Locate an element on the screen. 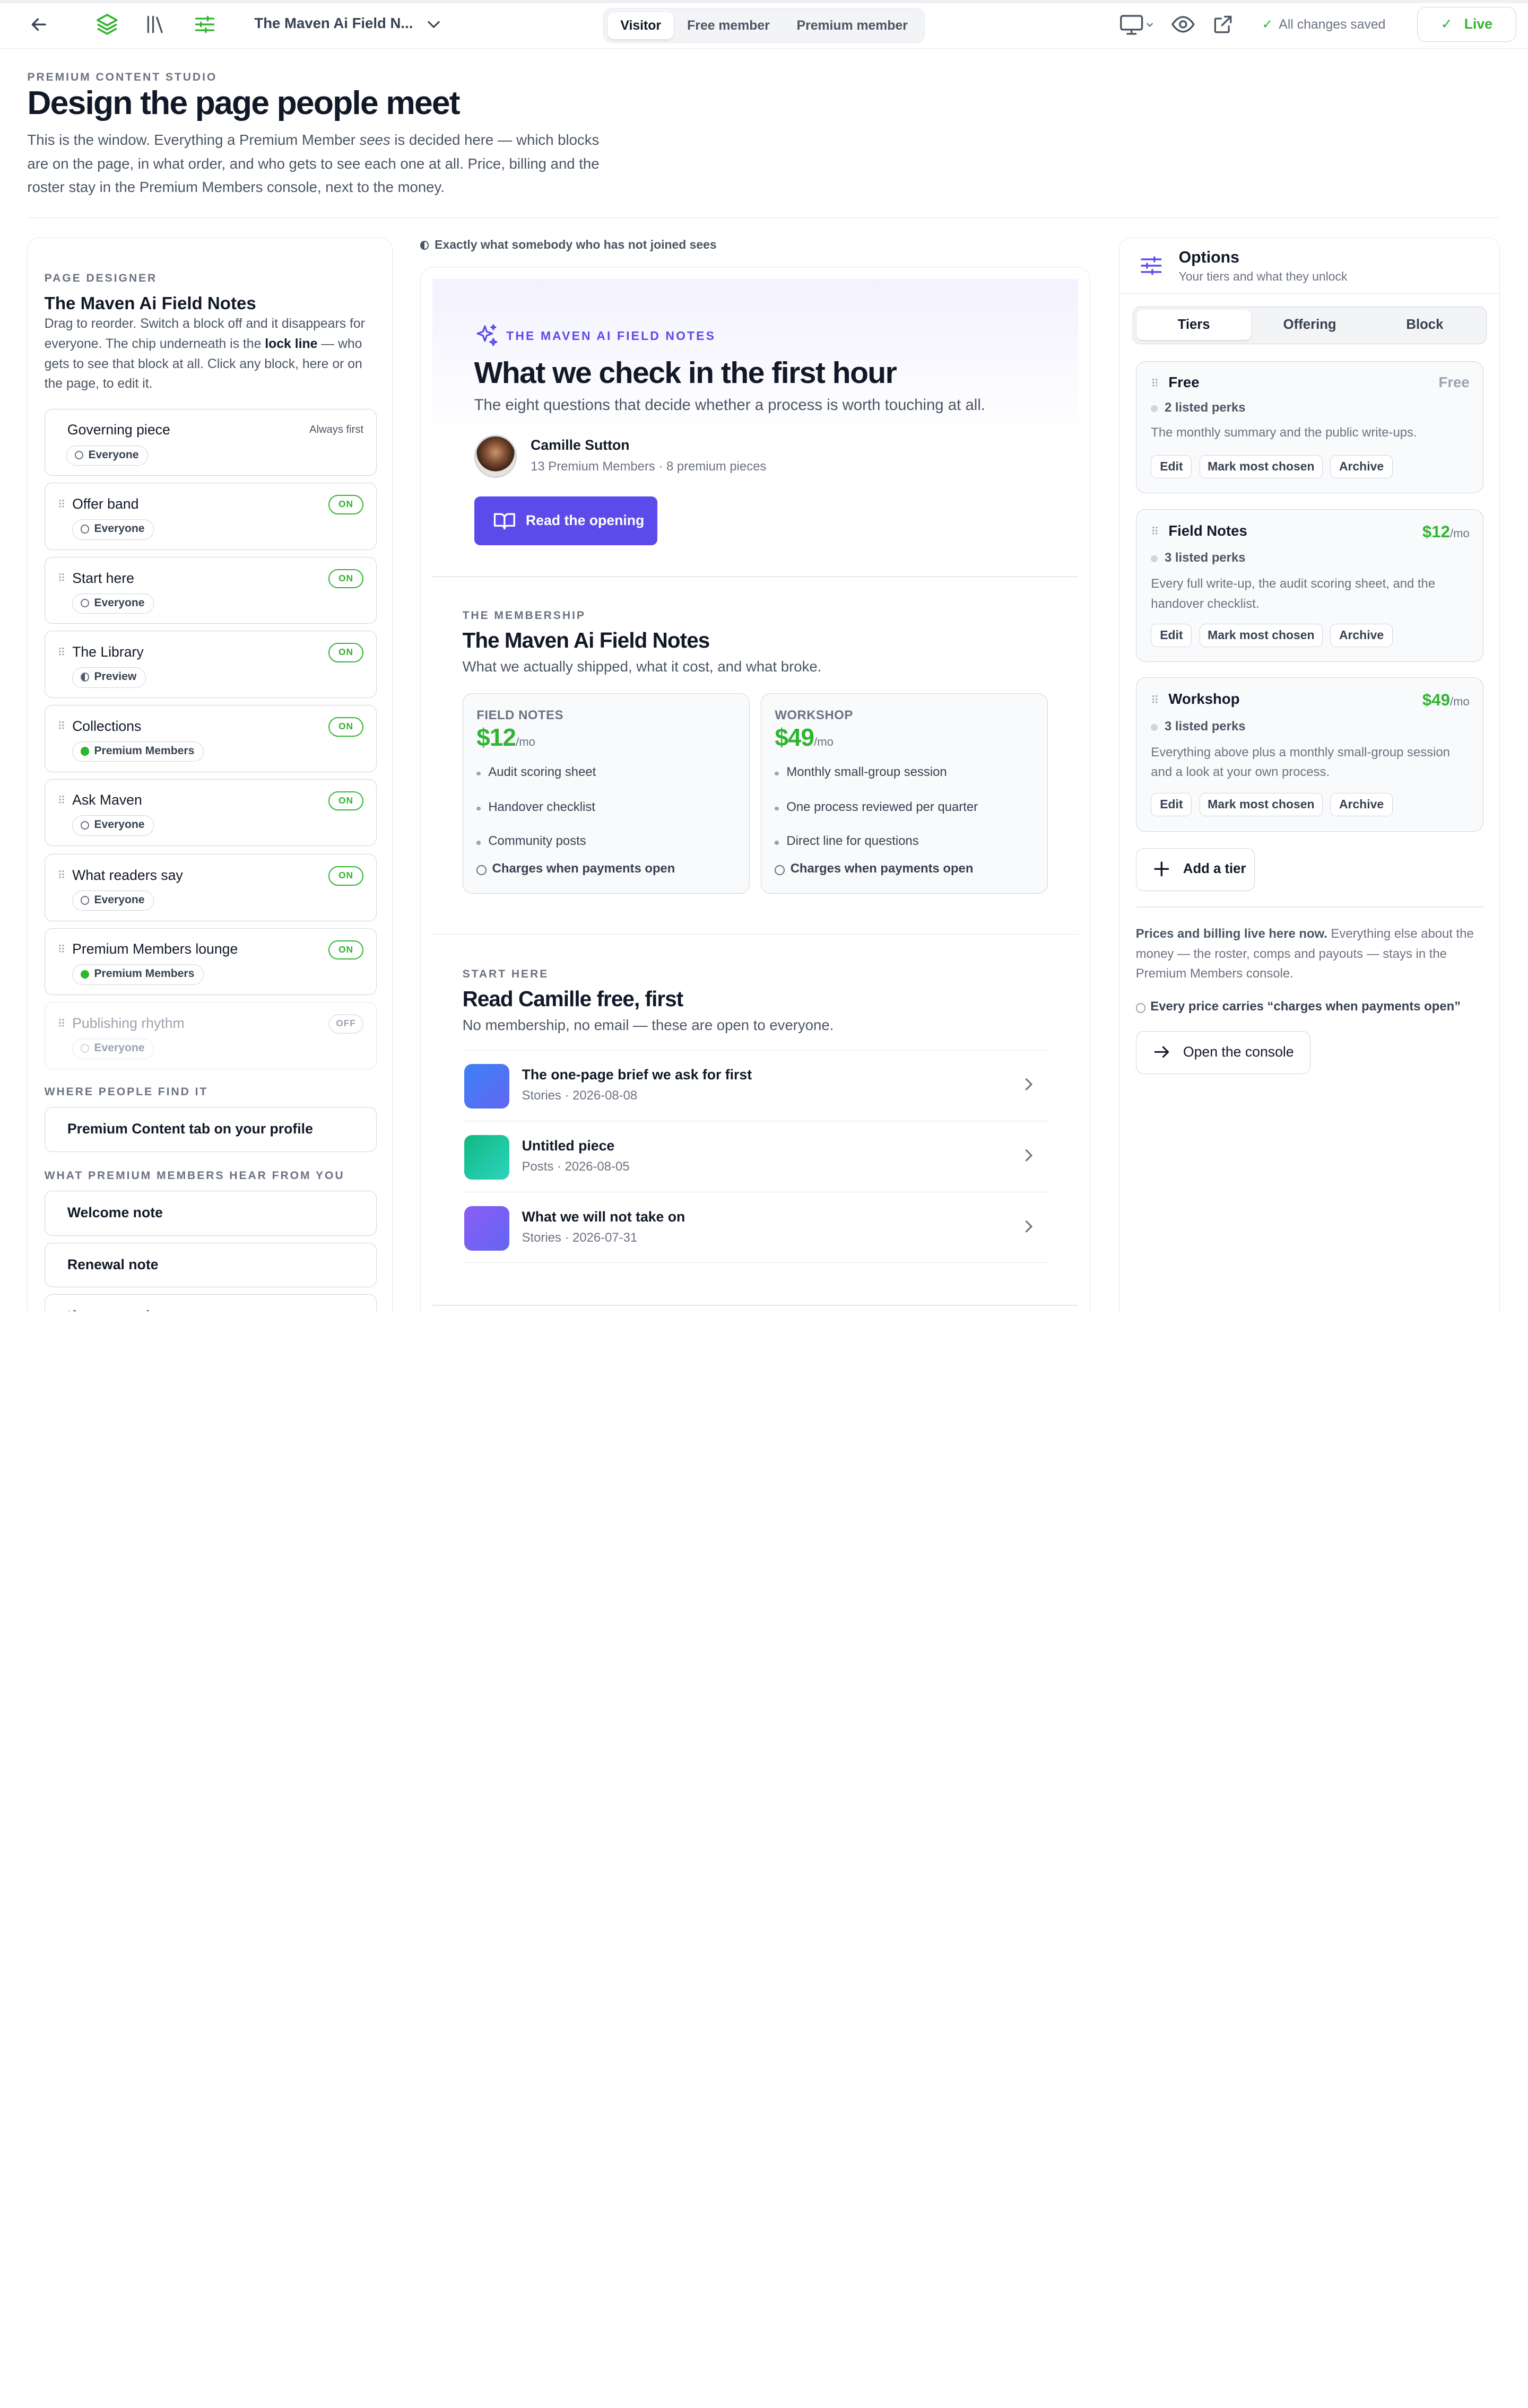 The width and height of the screenshot is (1528, 2408). add-tier-button: Add a tier is located at coordinates (1195, 869).